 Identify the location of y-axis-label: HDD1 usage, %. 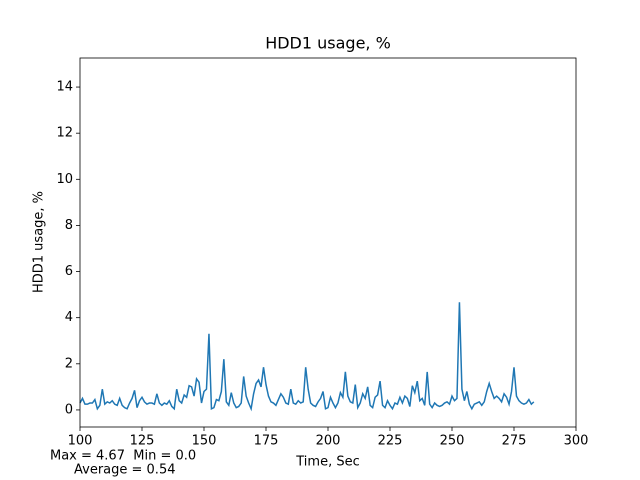
(39, 242).